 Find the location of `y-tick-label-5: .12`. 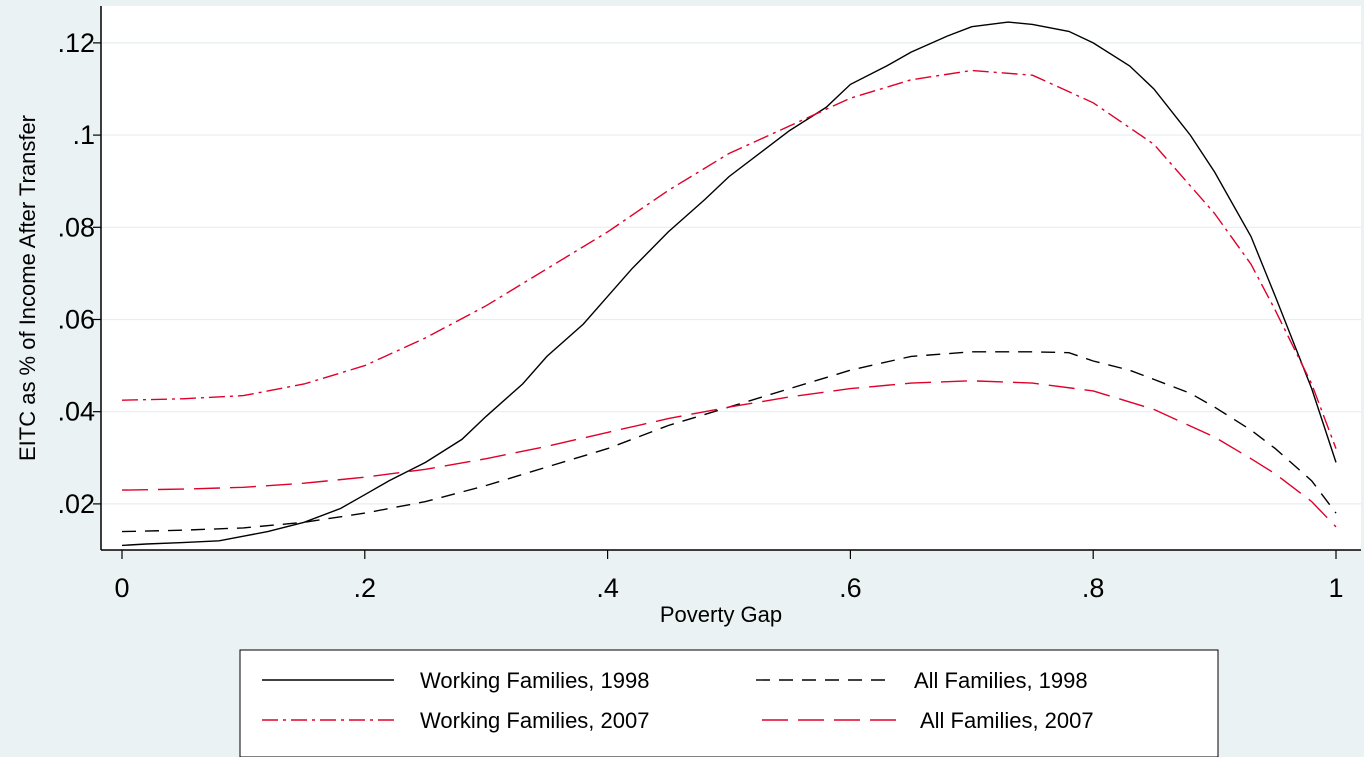

y-tick-label-5: .12 is located at coordinates (76, 43).